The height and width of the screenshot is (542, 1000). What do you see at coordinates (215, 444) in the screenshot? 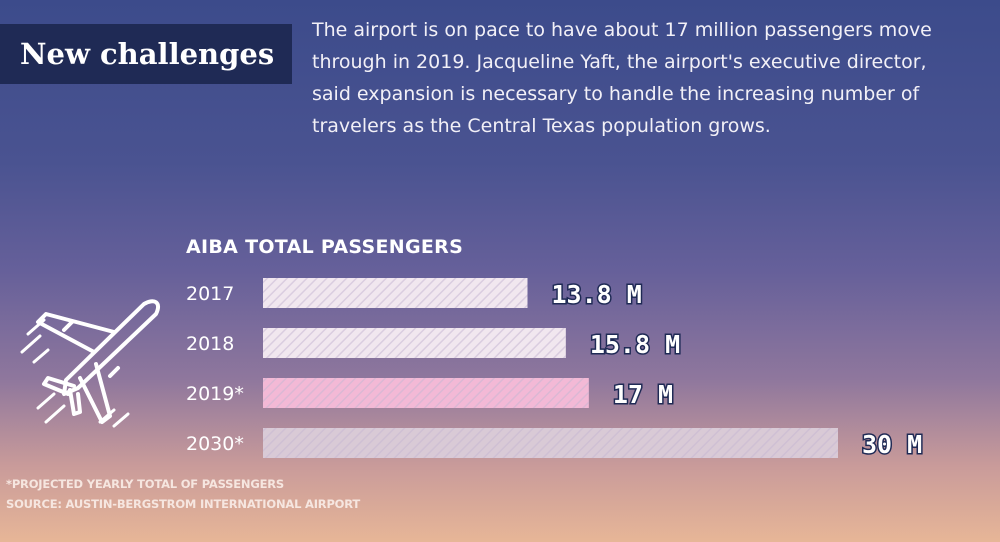
I see `category-label: 2030*` at bounding box center [215, 444].